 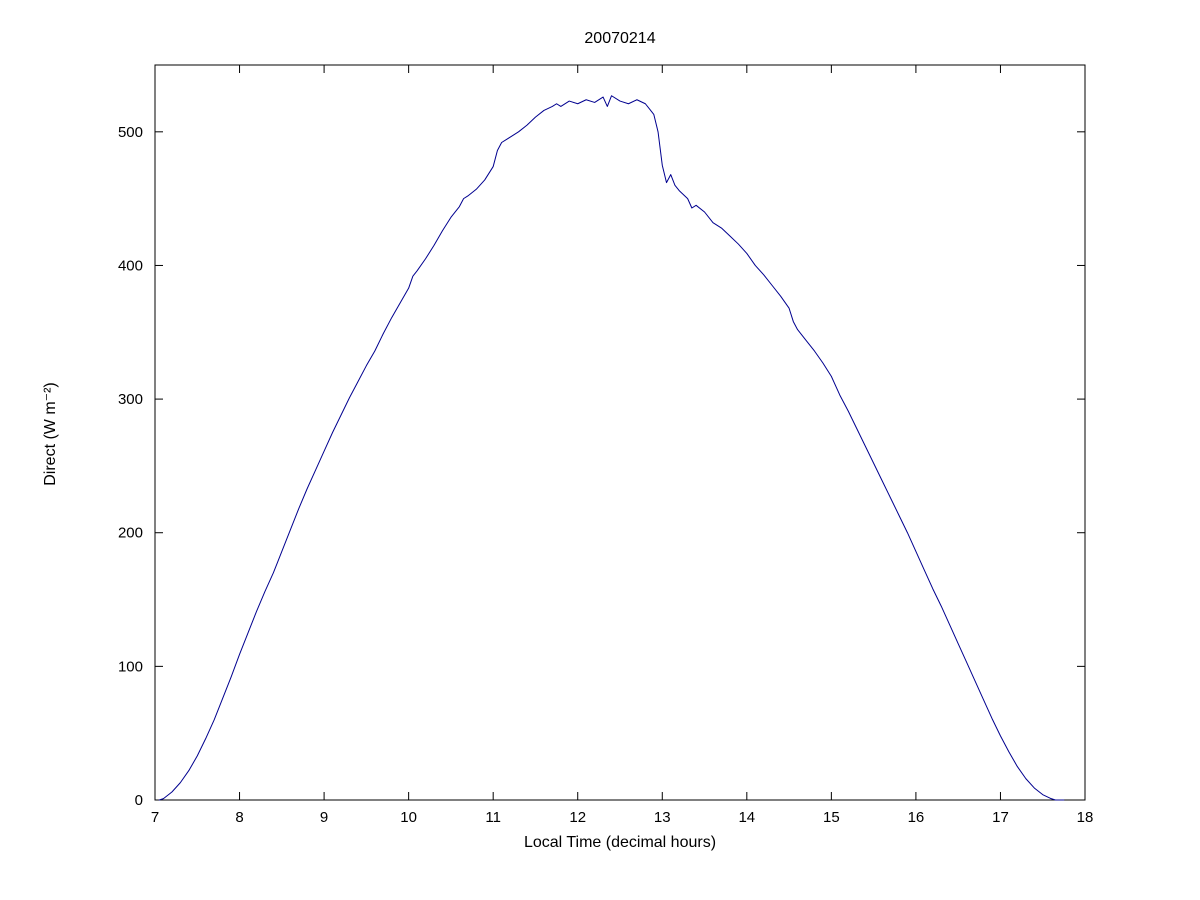 What do you see at coordinates (620, 38) in the screenshot?
I see `chart-title: 20070214` at bounding box center [620, 38].